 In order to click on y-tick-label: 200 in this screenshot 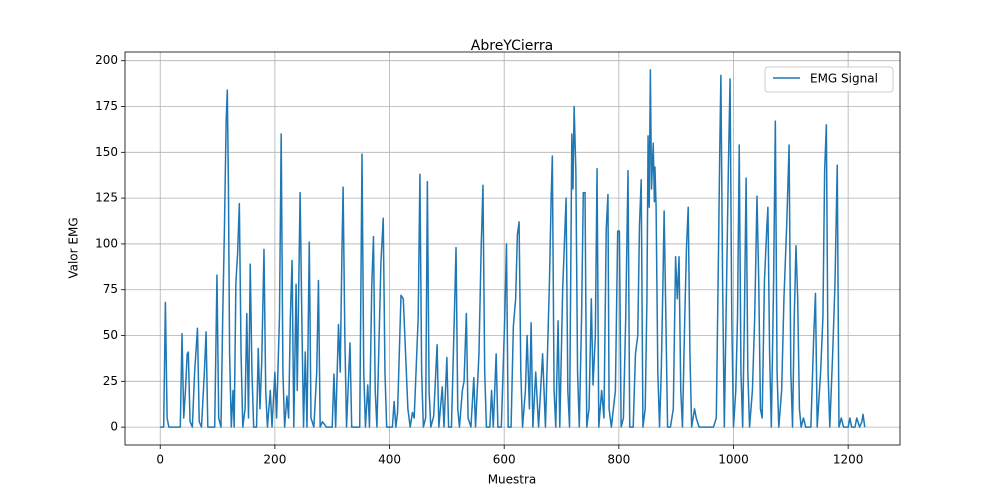, I will do `click(106, 60)`.